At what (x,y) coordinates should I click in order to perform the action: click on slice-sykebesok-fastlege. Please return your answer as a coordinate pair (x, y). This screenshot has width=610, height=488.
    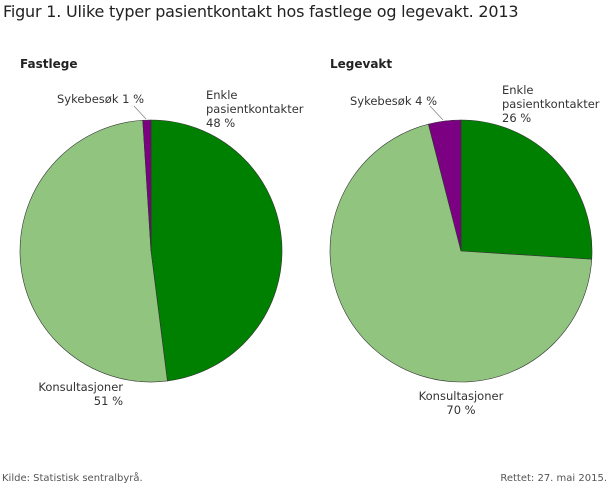
    Looking at the image, I should click on (147, 185).